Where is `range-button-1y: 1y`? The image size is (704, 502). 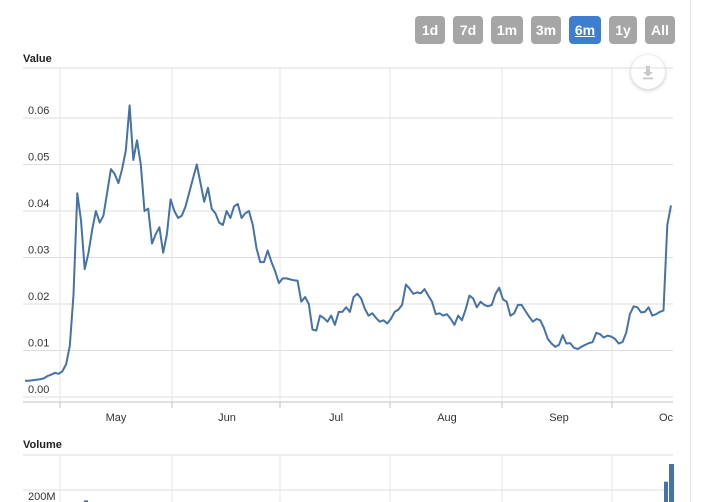 range-button-1y: 1y is located at coordinates (623, 30).